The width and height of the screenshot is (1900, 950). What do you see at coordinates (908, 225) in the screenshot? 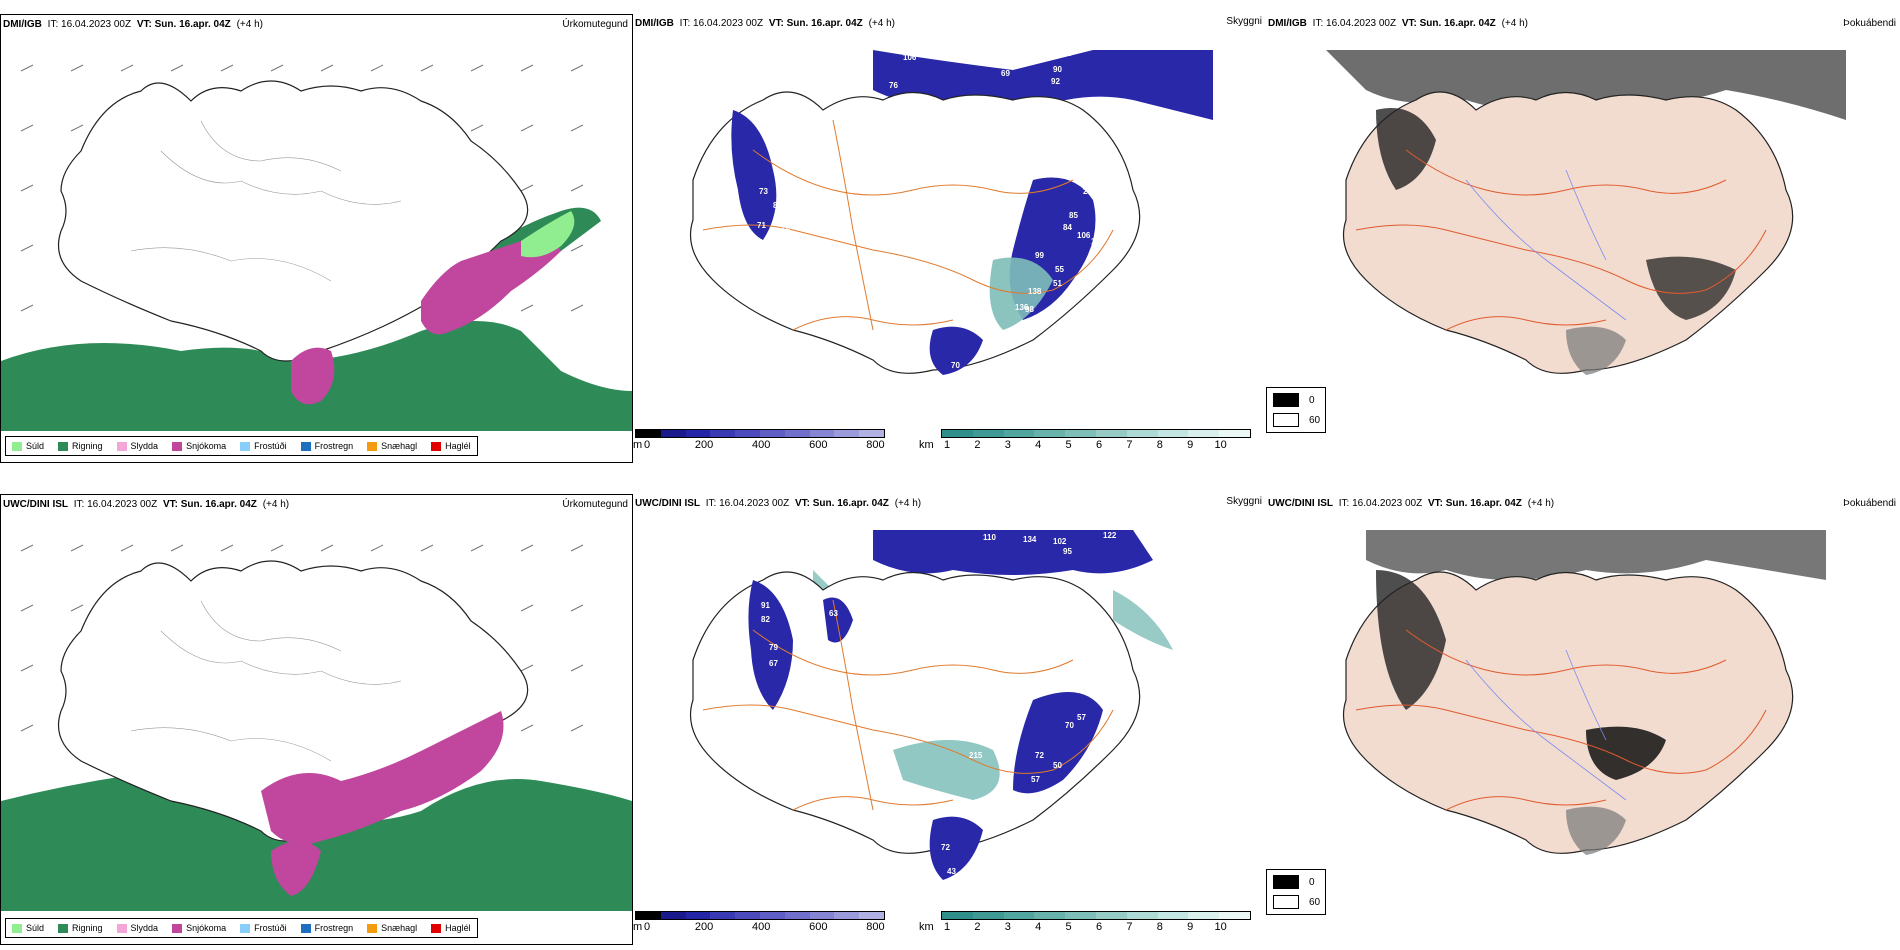
I see `road-network` at bounding box center [908, 225].